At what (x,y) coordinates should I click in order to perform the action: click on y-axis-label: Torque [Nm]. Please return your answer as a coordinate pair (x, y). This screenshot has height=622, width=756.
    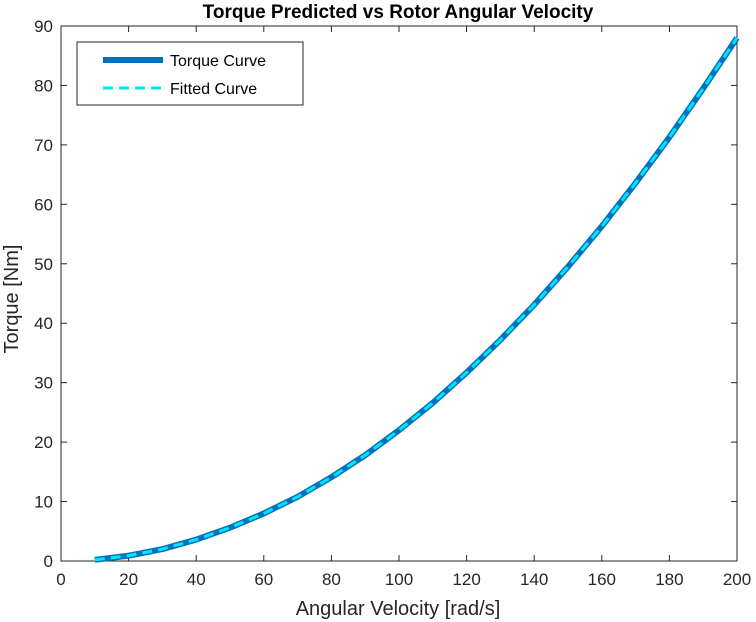
    Looking at the image, I should click on (12, 299).